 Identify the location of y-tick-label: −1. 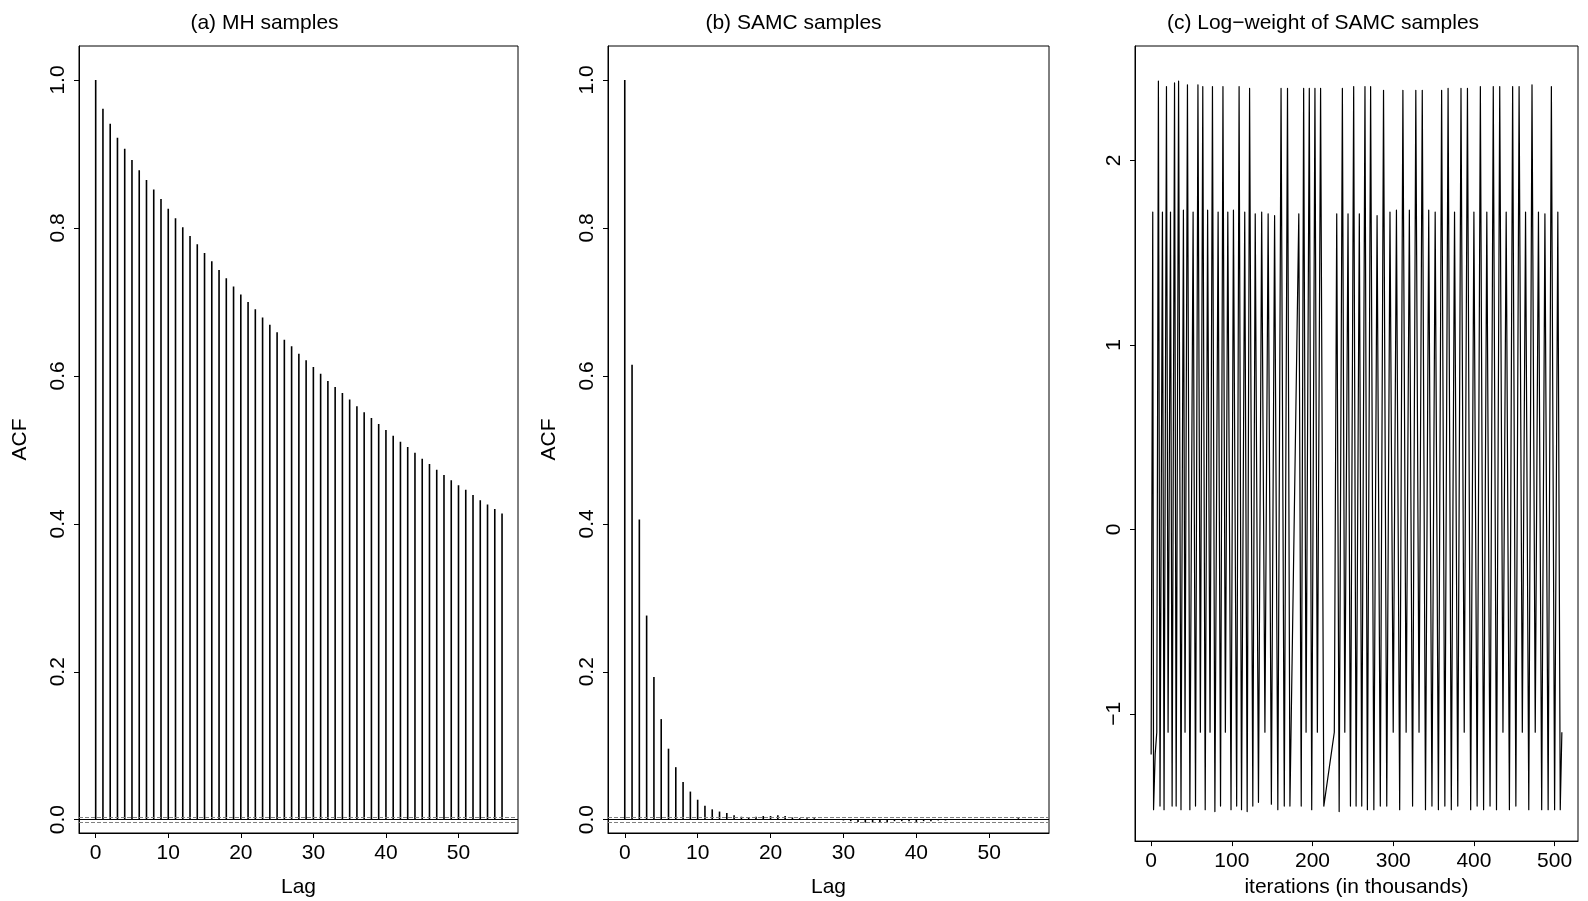
(1112, 713).